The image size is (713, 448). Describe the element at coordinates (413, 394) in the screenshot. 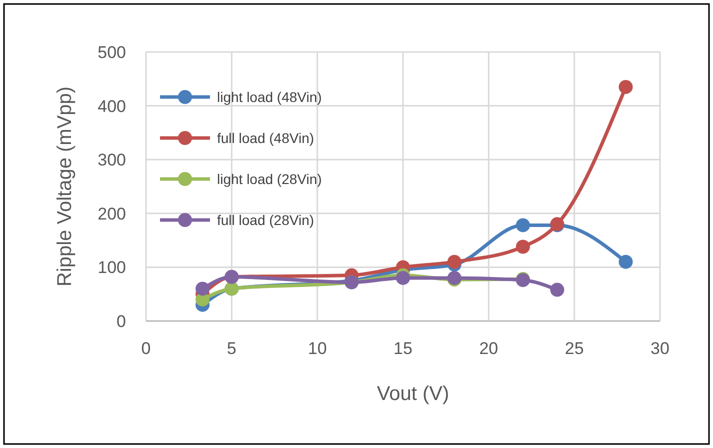

I see `x-axis-title: Vout (V)` at that location.